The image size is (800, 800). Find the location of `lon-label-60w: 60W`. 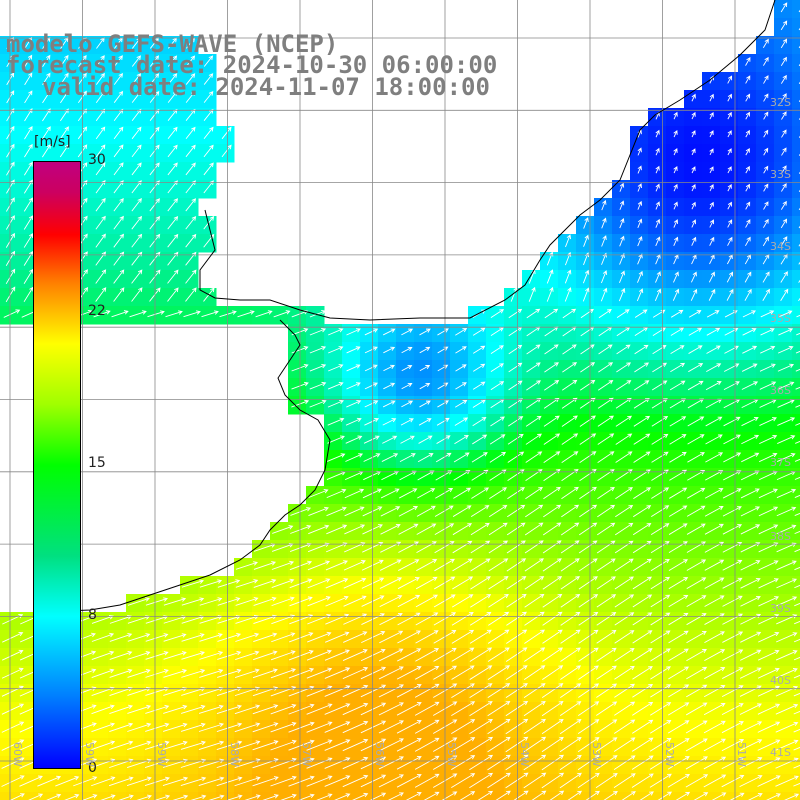

lon-label-60w: 60W is located at coordinates (17, 754).